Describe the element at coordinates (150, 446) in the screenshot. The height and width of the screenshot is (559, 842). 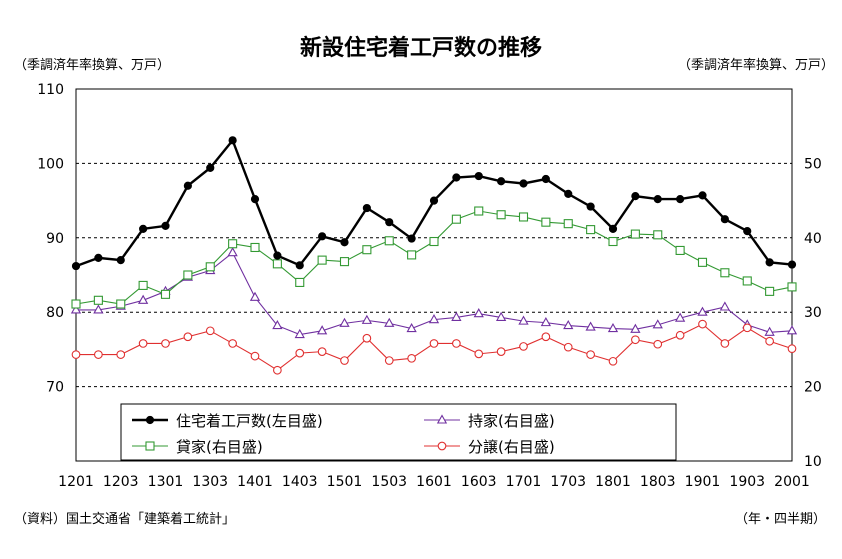
I see `series-rental-legend-point` at that location.